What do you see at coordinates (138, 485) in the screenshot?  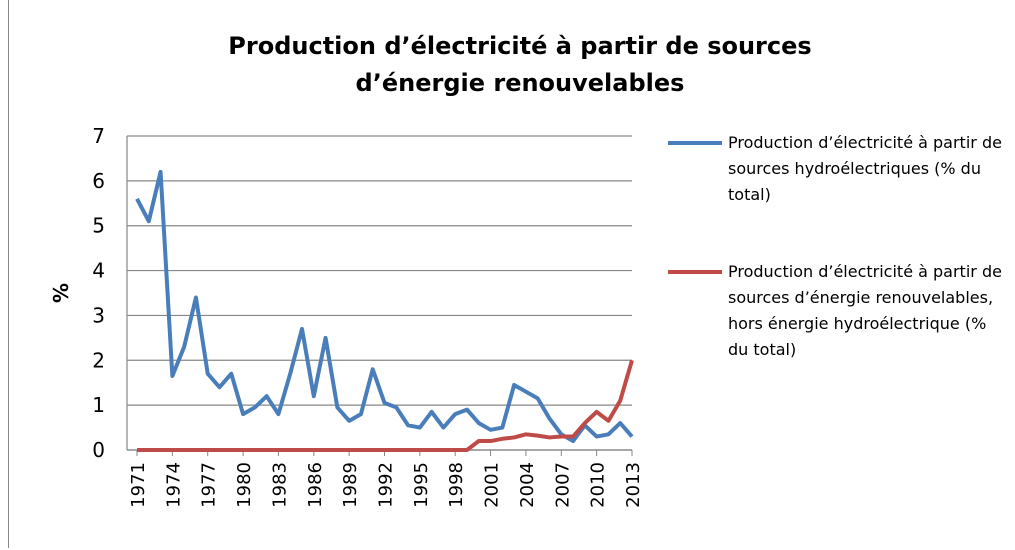 I see `x-tick-label: 1971` at bounding box center [138, 485].